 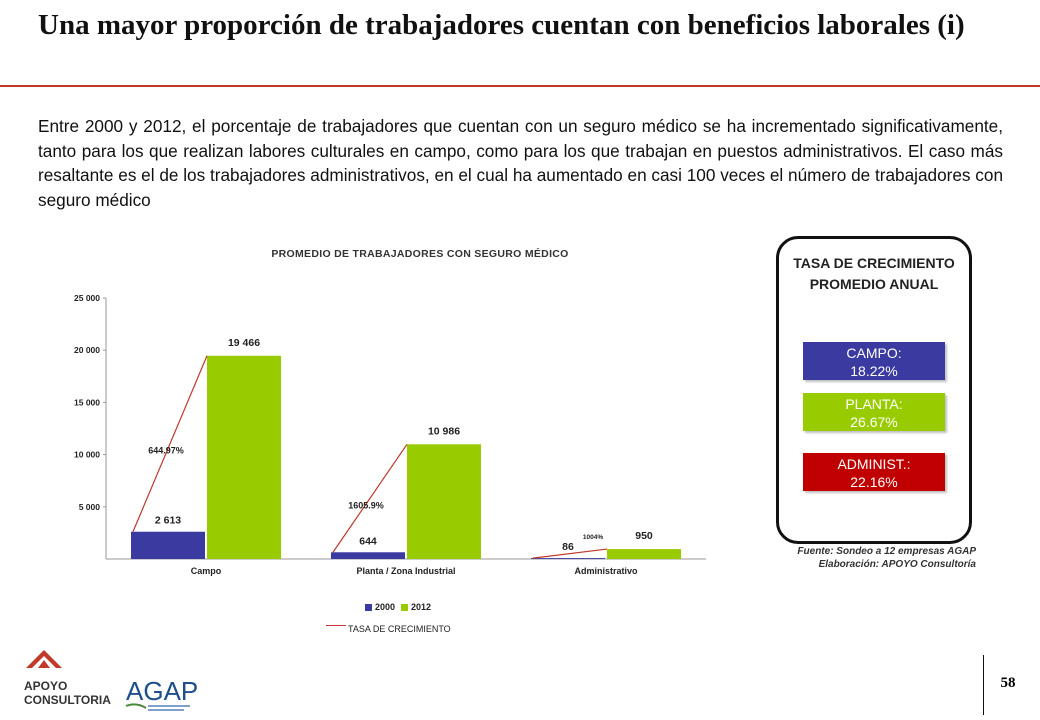 I want to click on y-tick-label: 25 000, so click(x=87, y=298).